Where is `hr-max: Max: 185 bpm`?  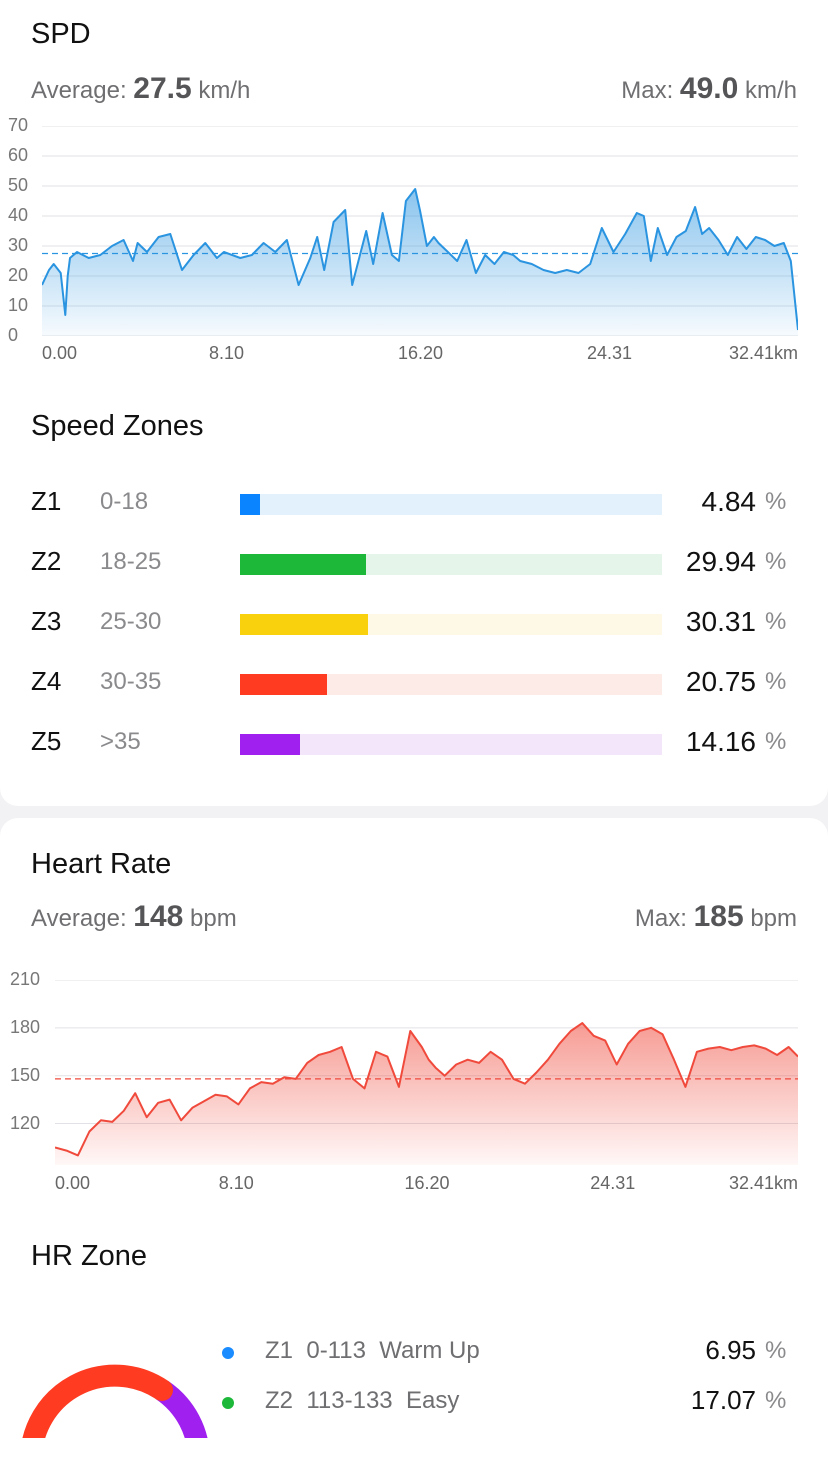
hr-max: Max: 185 bpm is located at coordinates (716, 917).